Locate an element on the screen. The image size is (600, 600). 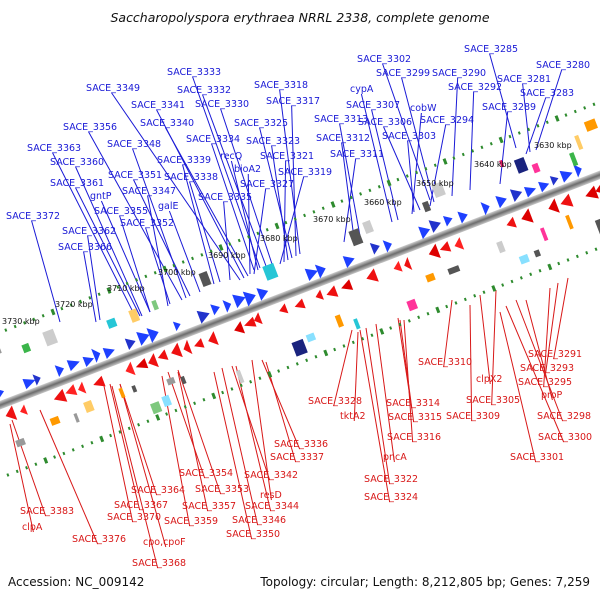
gene-label-sace-3324: SACE_3324 is located at coordinates (391, 497).